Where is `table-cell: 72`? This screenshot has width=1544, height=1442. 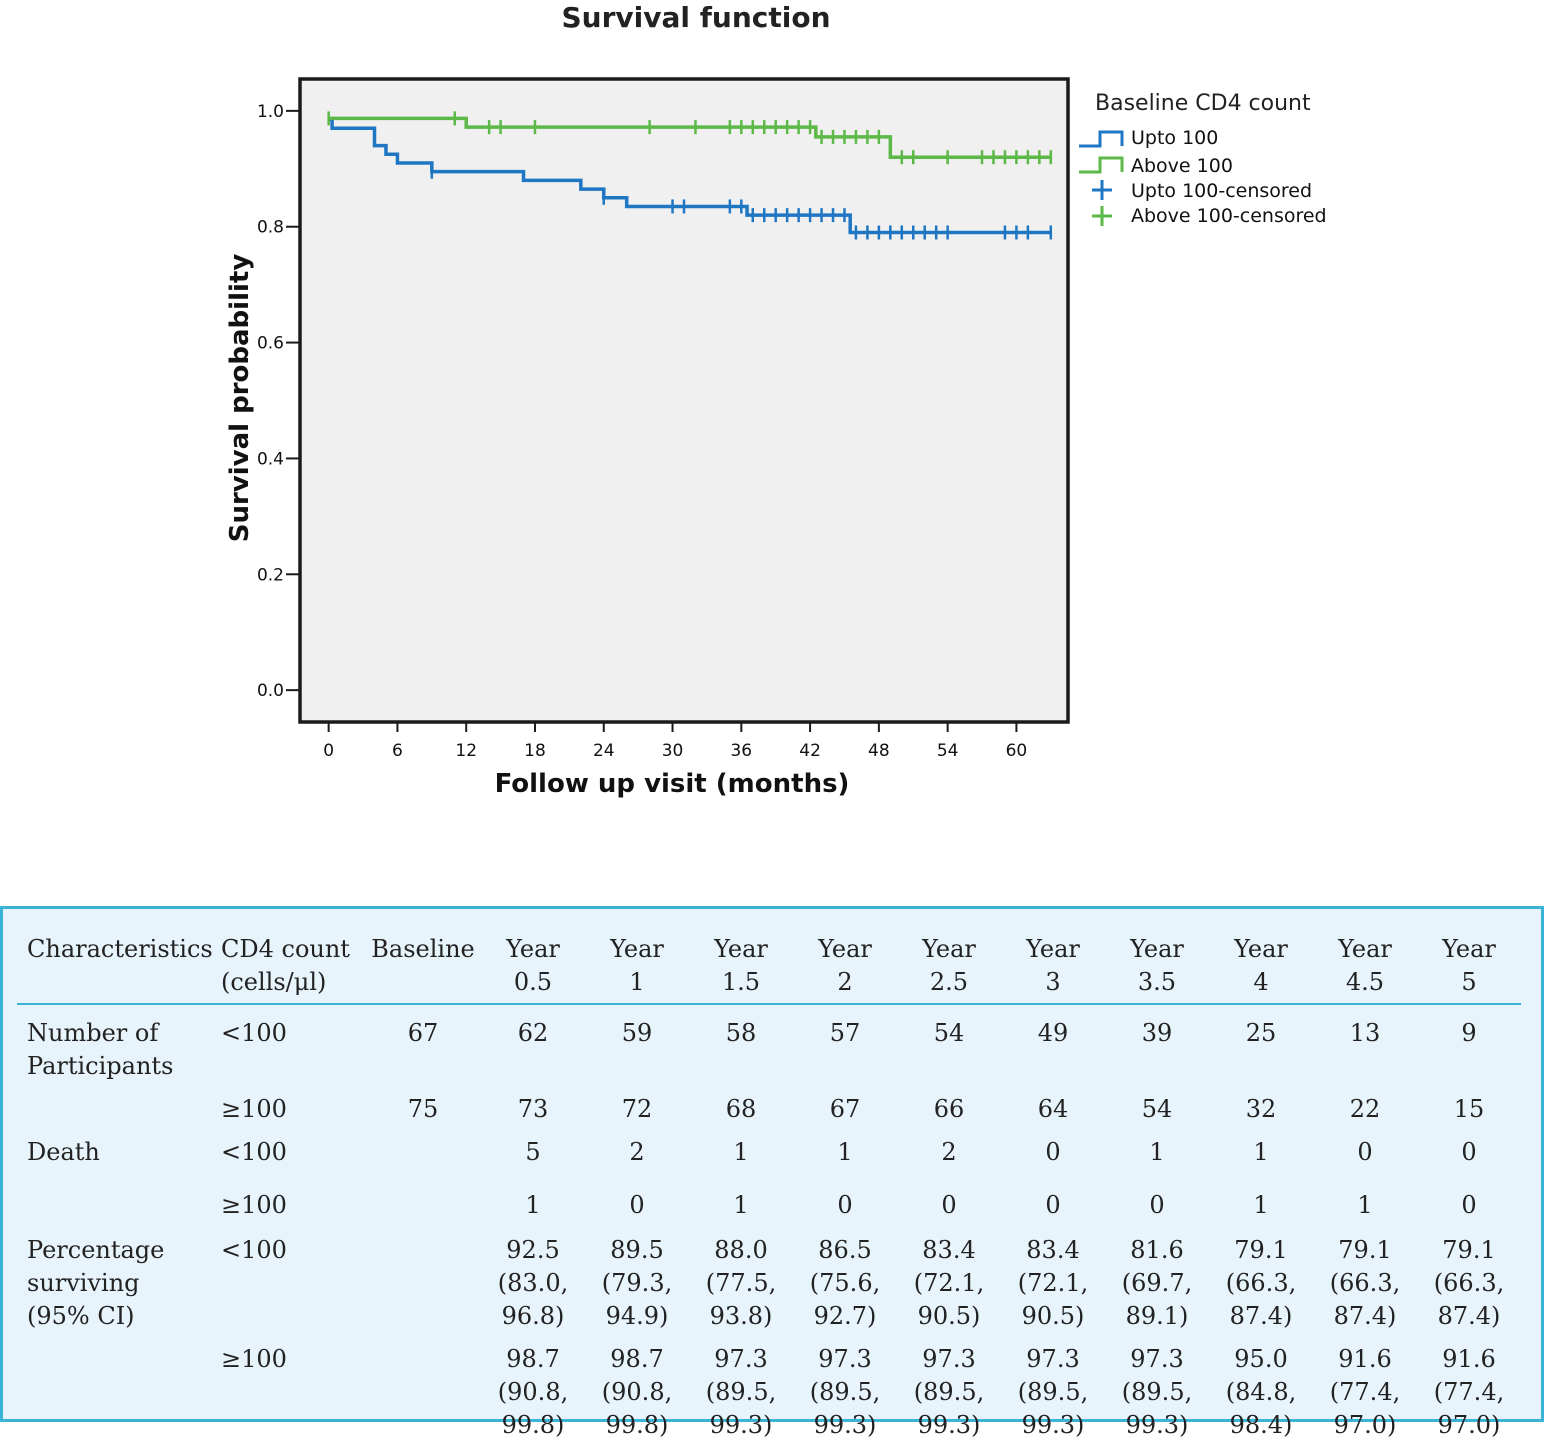 table-cell: 72 is located at coordinates (637, 1104).